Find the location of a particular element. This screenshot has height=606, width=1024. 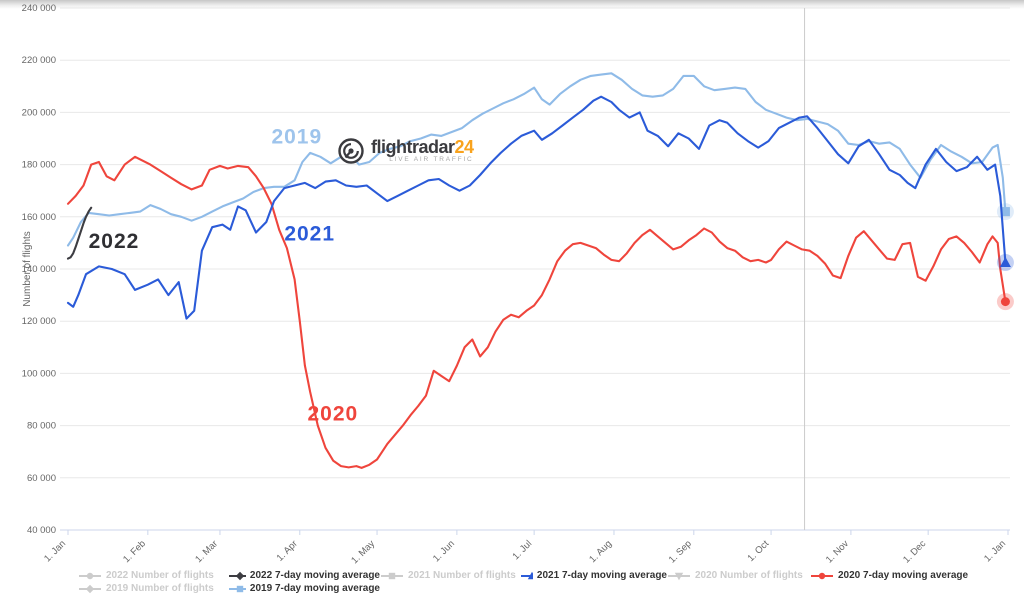

x-axis-tick-label: 1. Oct is located at coordinates (758, 551).